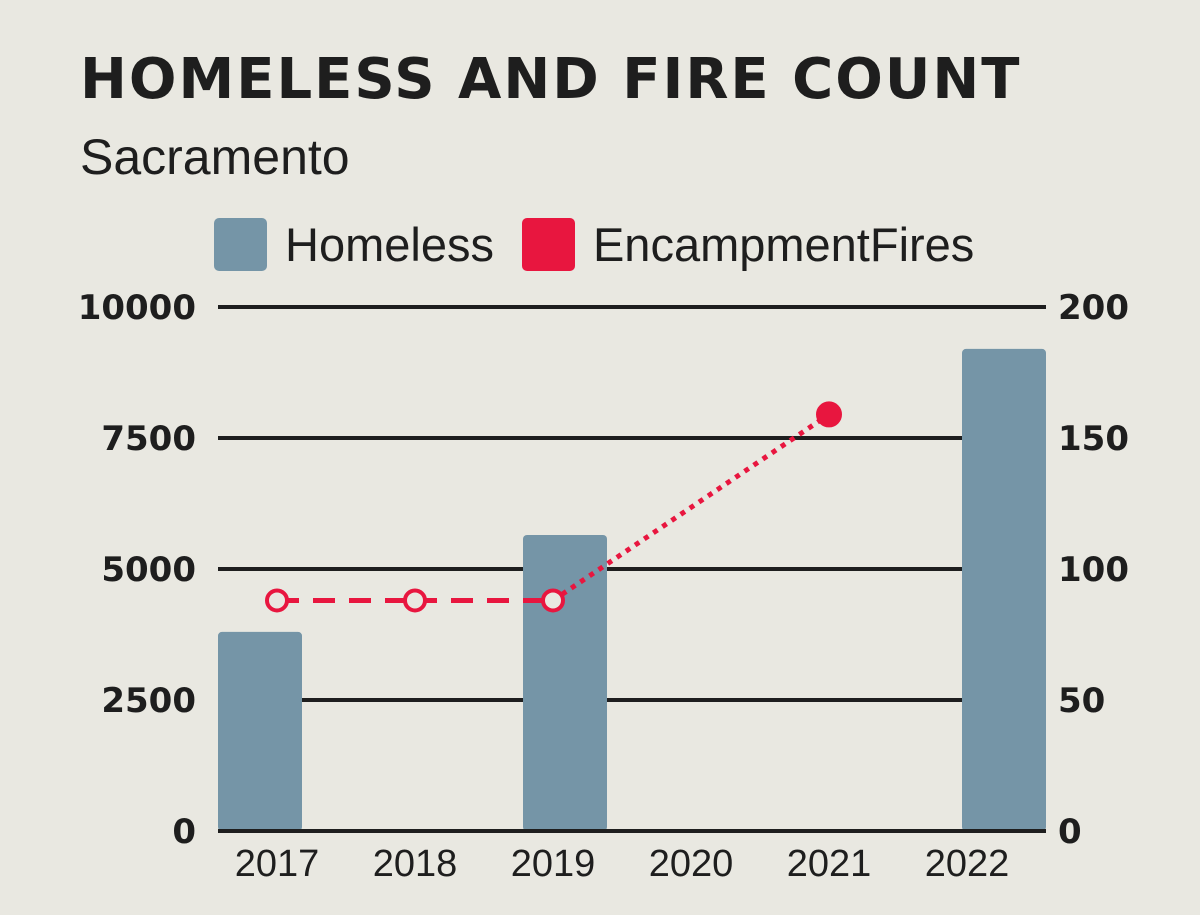 The image size is (1200, 915). Describe the element at coordinates (691, 864) in the screenshot. I see `x-tick-label: 2020` at that location.